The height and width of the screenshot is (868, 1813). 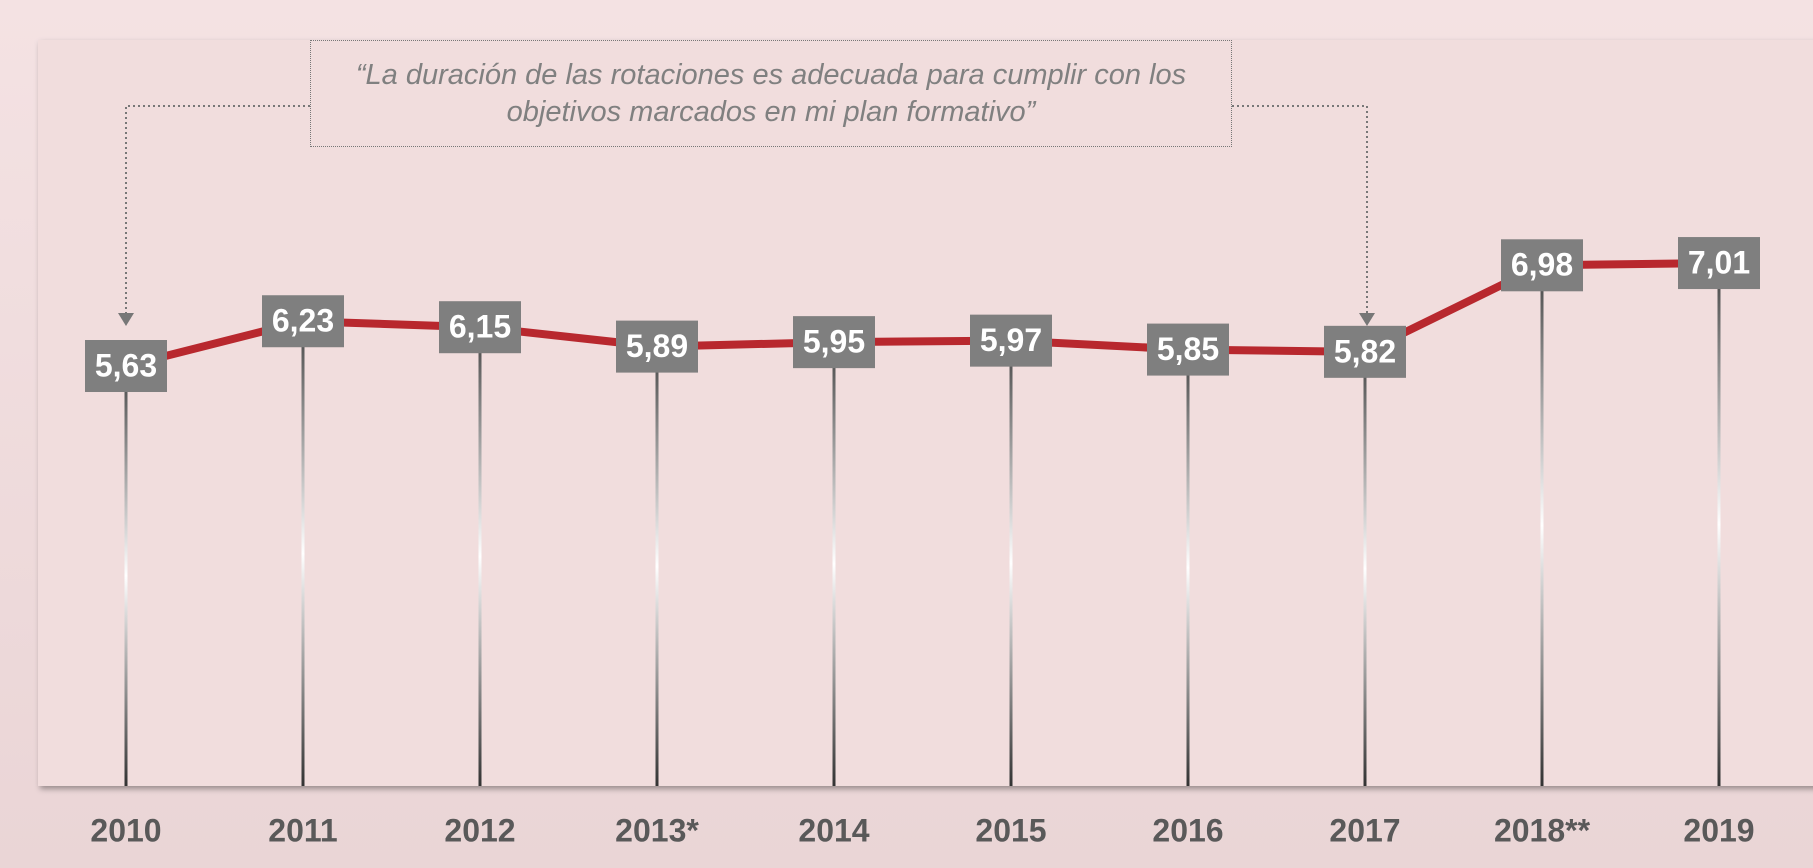 I want to click on x-tick-label: 2013*, so click(x=657, y=830).